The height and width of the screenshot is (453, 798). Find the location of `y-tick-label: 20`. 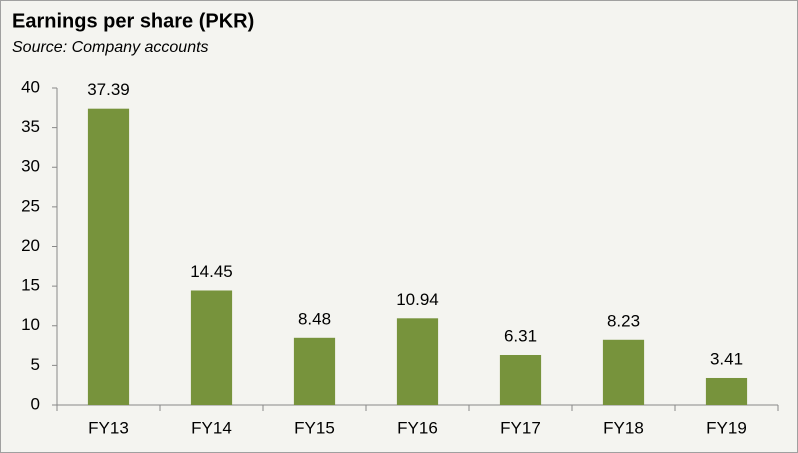

y-tick-label: 20 is located at coordinates (30, 245).